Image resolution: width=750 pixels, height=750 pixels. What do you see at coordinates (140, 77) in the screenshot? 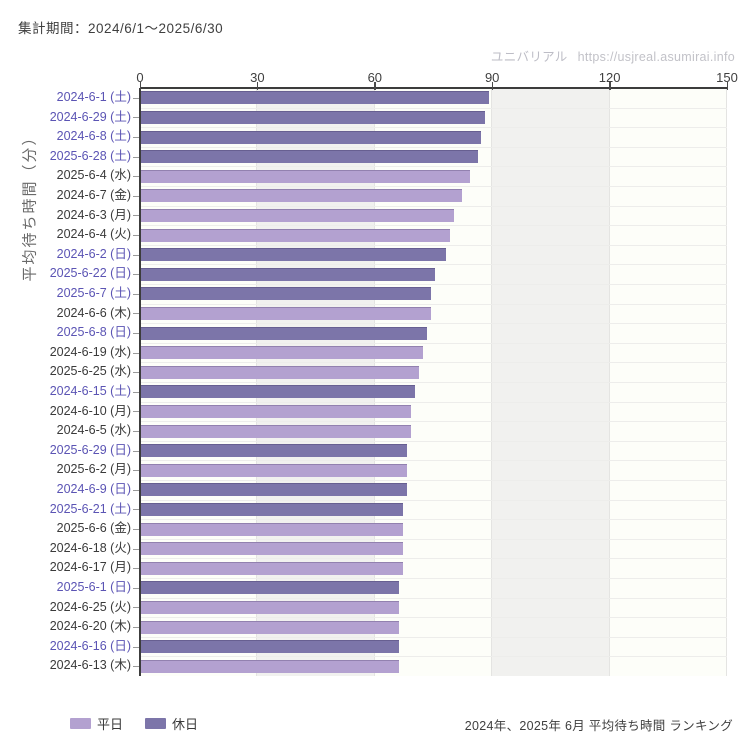
I see `x-axis-tick-label: 0` at bounding box center [140, 77].